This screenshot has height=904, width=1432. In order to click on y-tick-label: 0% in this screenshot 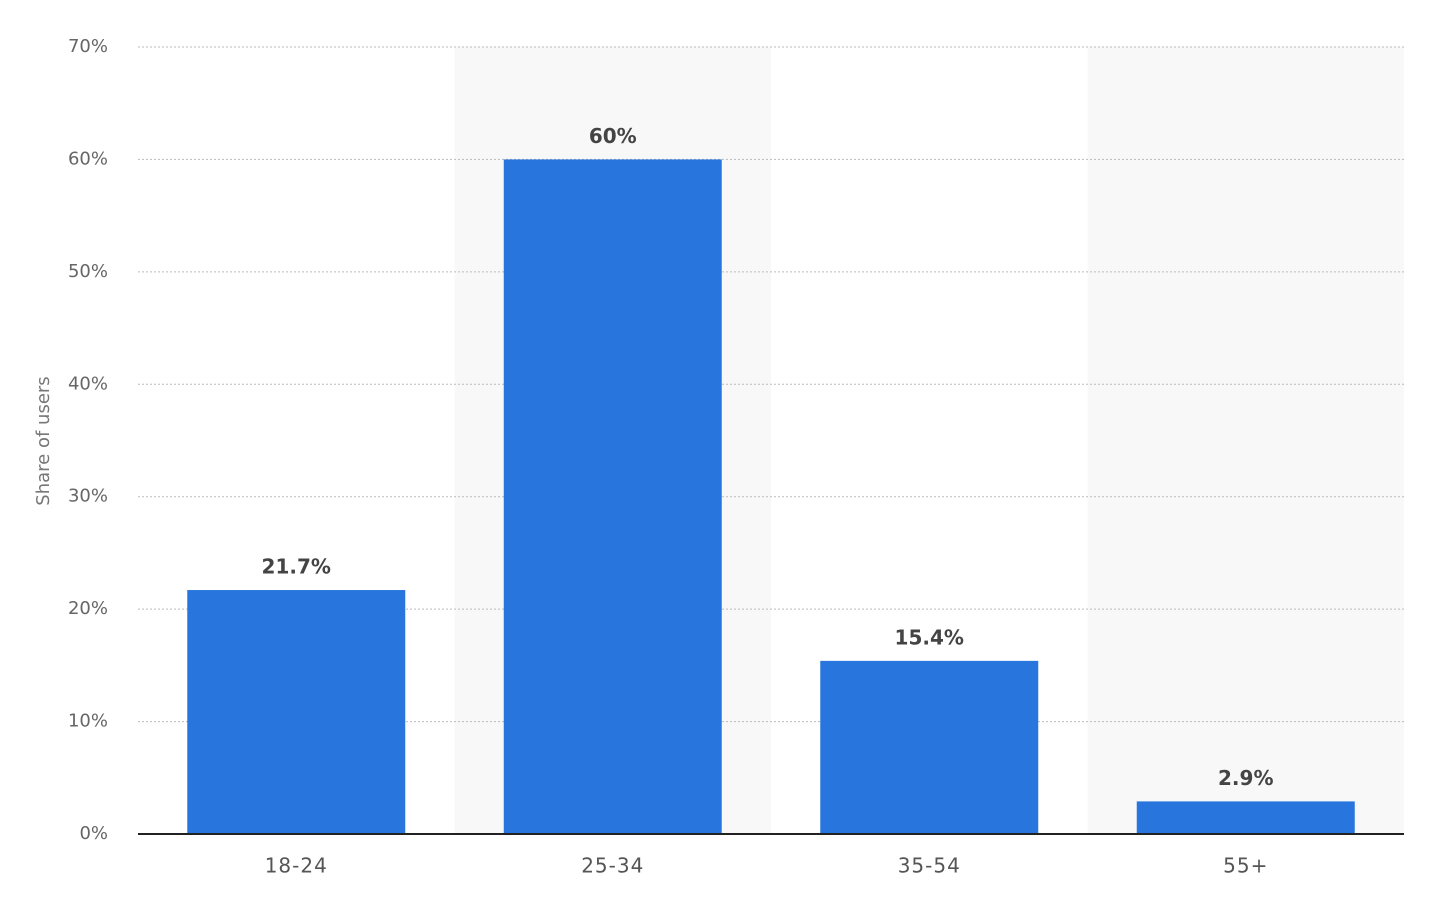, I will do `click(93, 833)`.